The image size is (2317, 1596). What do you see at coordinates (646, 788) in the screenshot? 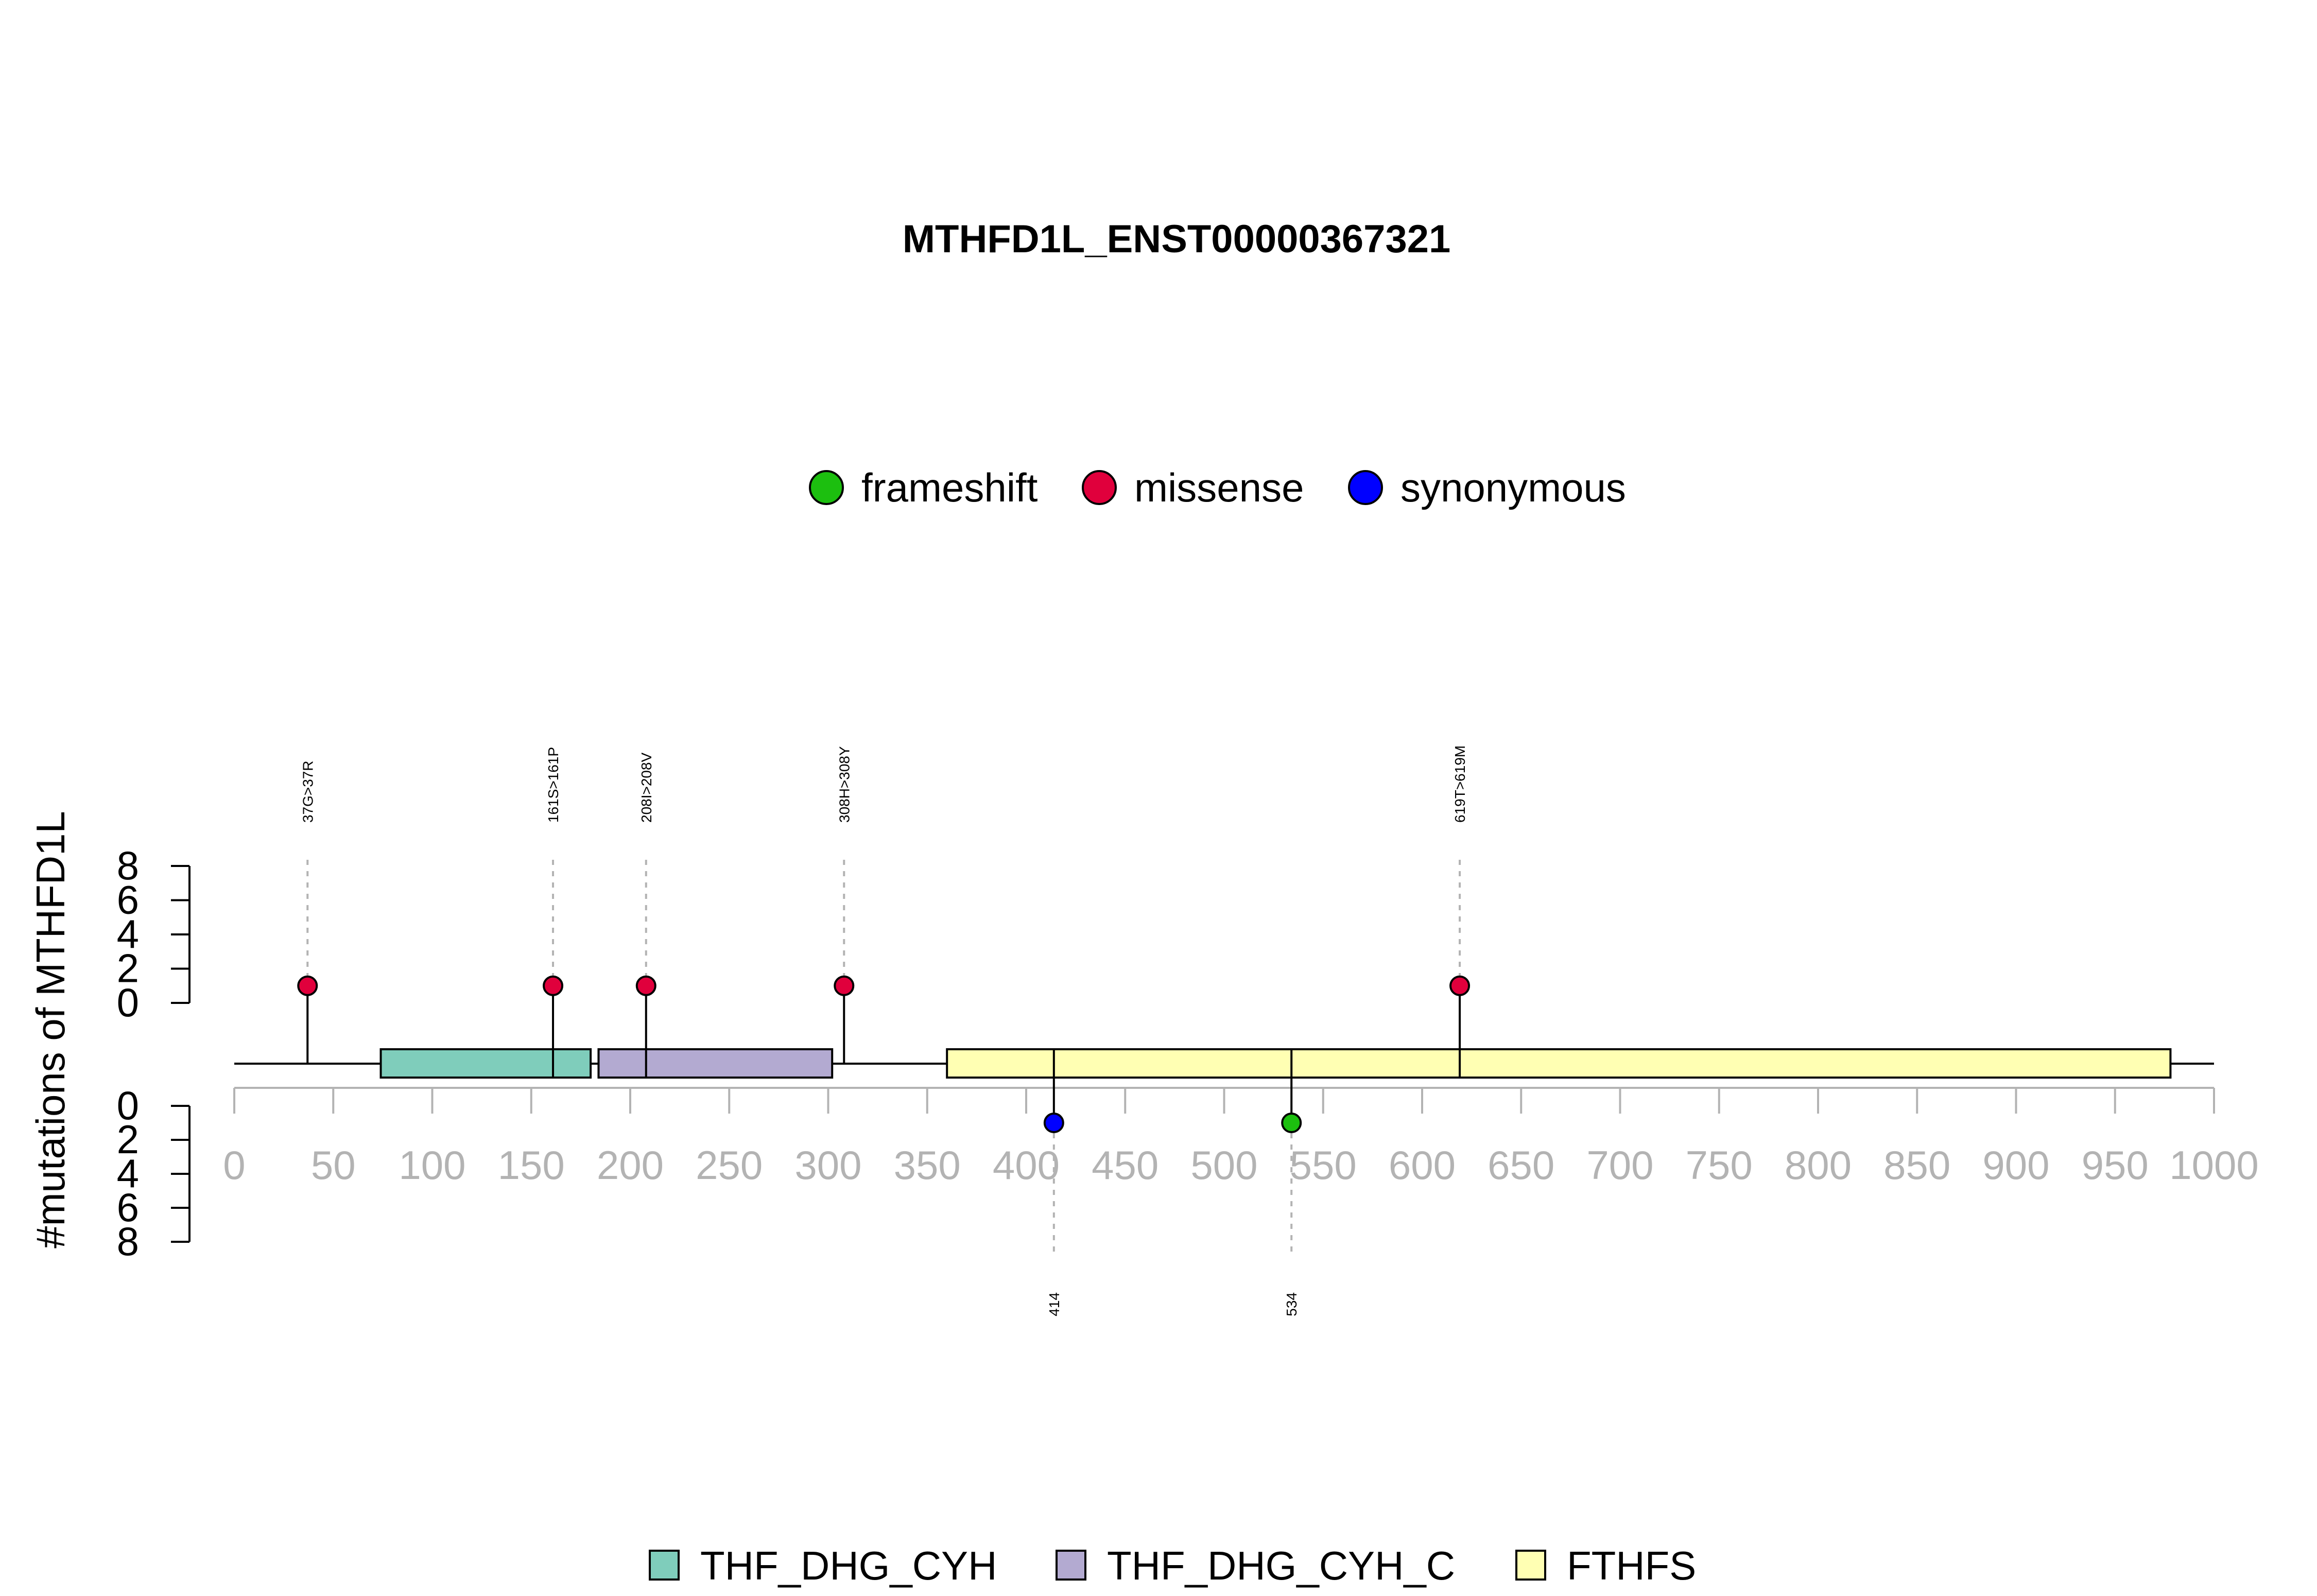
I see `mutation-label: 208I>208V` at bounding box center [646, 788].